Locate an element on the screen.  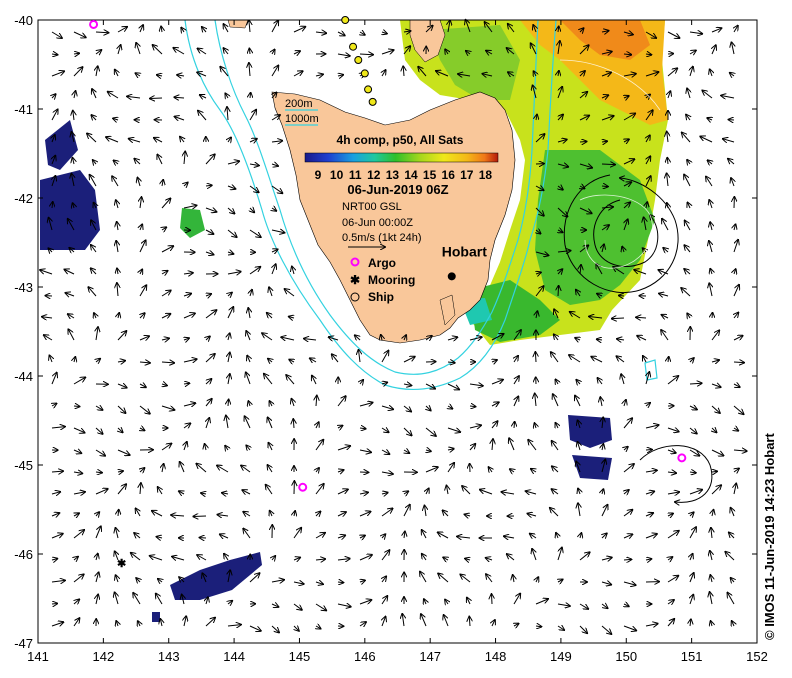
y-tick-label: -45 is located at coordinates (23, 465).